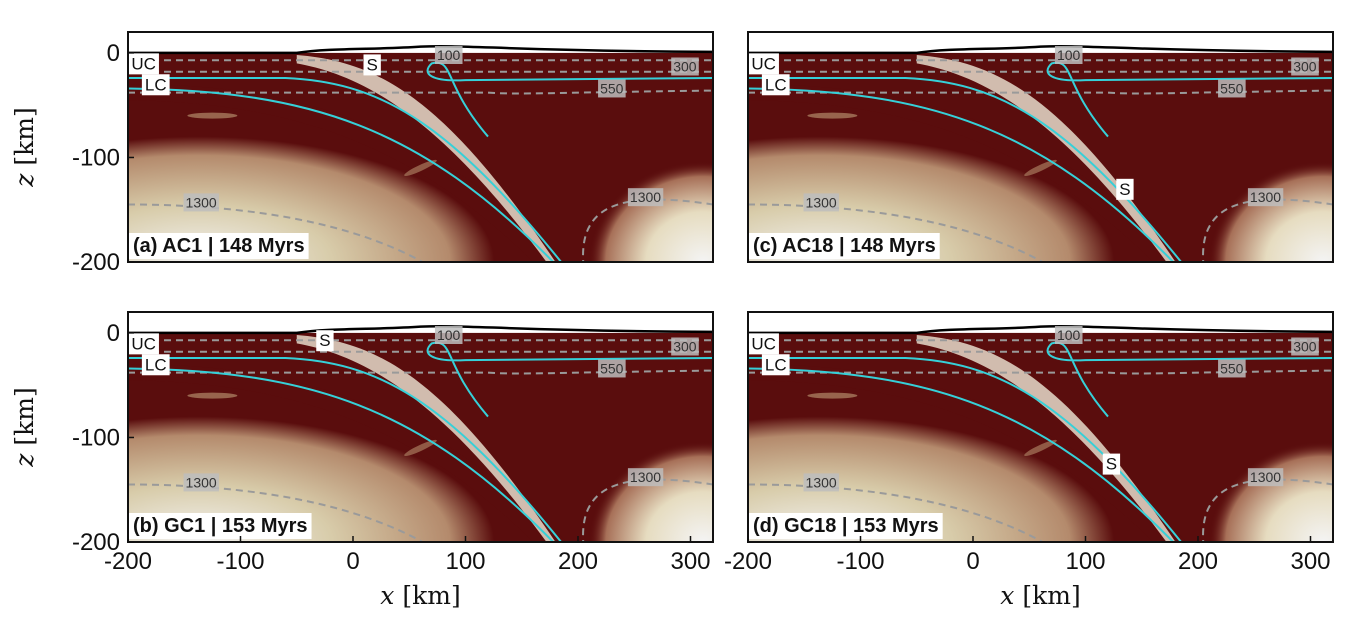 This screenshot has height=629, width=1355. I want to click on panel-title-a: (a) AC1 | 148 Myrs, so click(219, 246).